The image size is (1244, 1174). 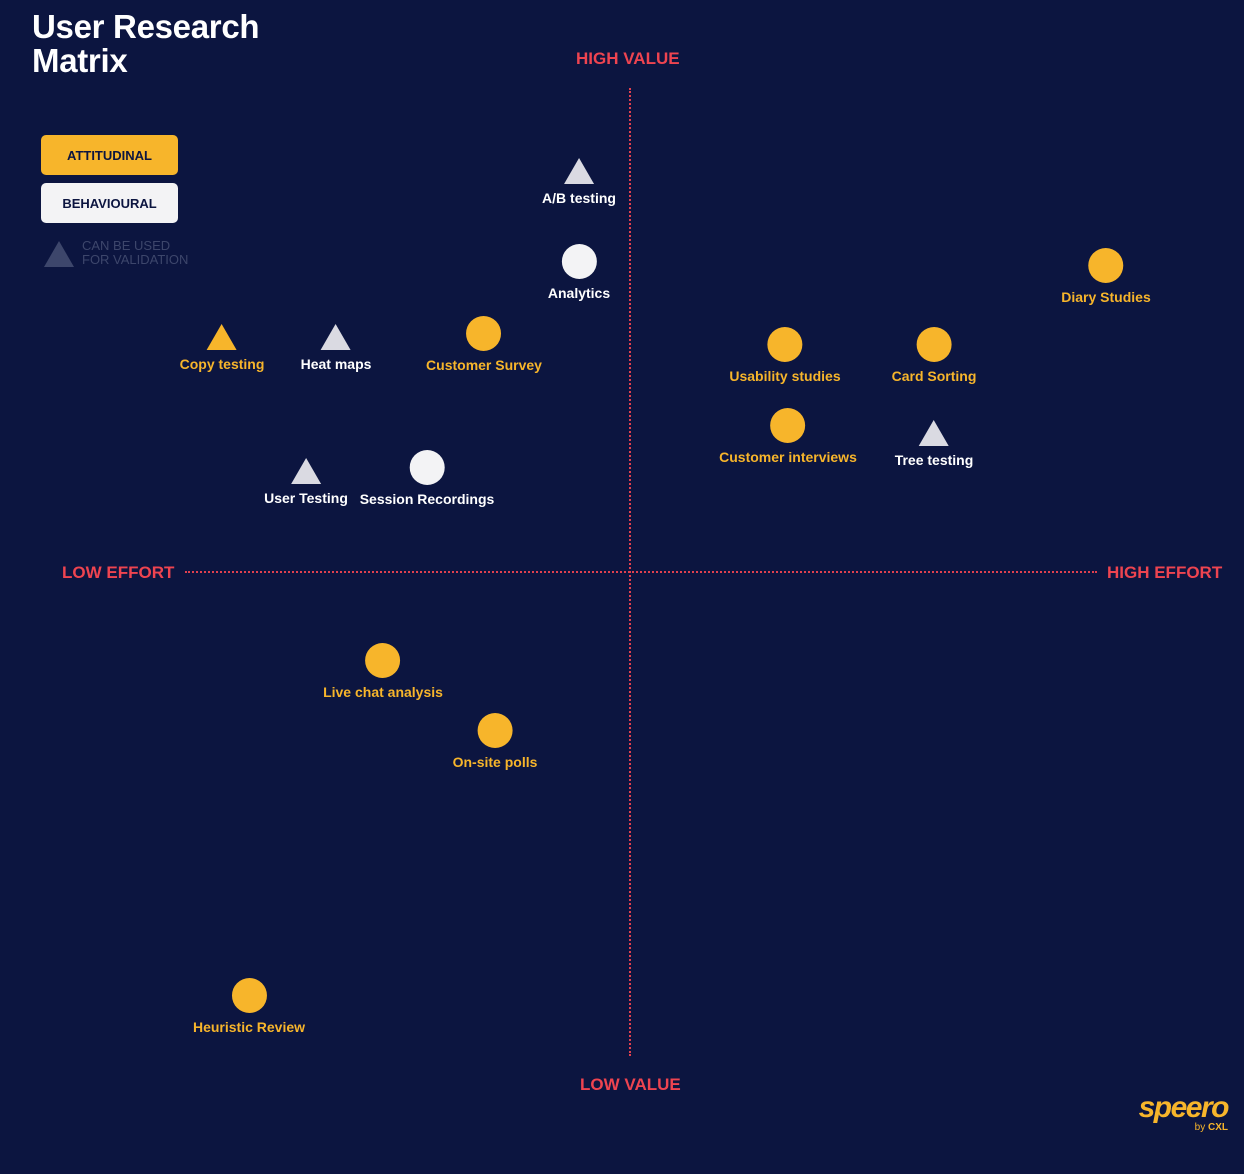 I want to click on matrix-item-user-testing: User Testing, so click(x=306, y=482).